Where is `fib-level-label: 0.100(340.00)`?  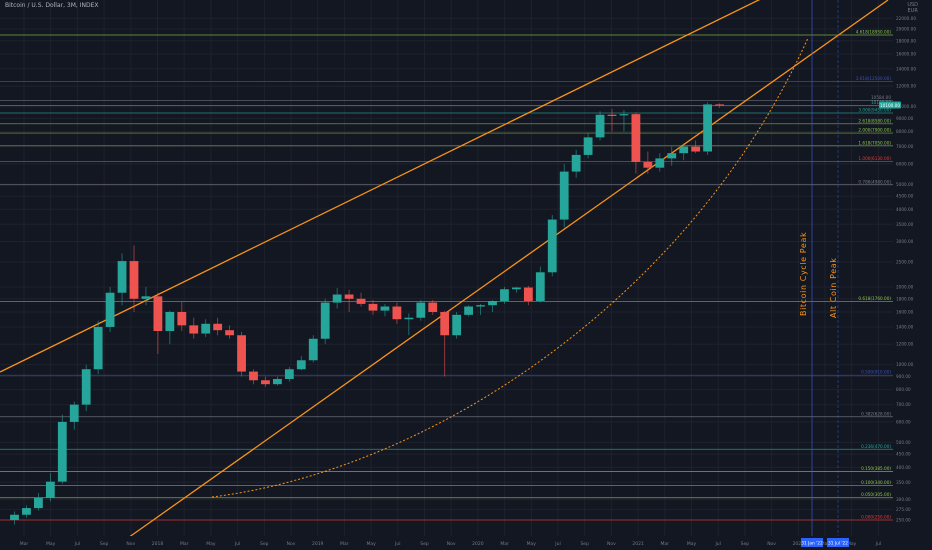
fib-level-label: 0.100(340.00) is located at coordinates (876, 482).